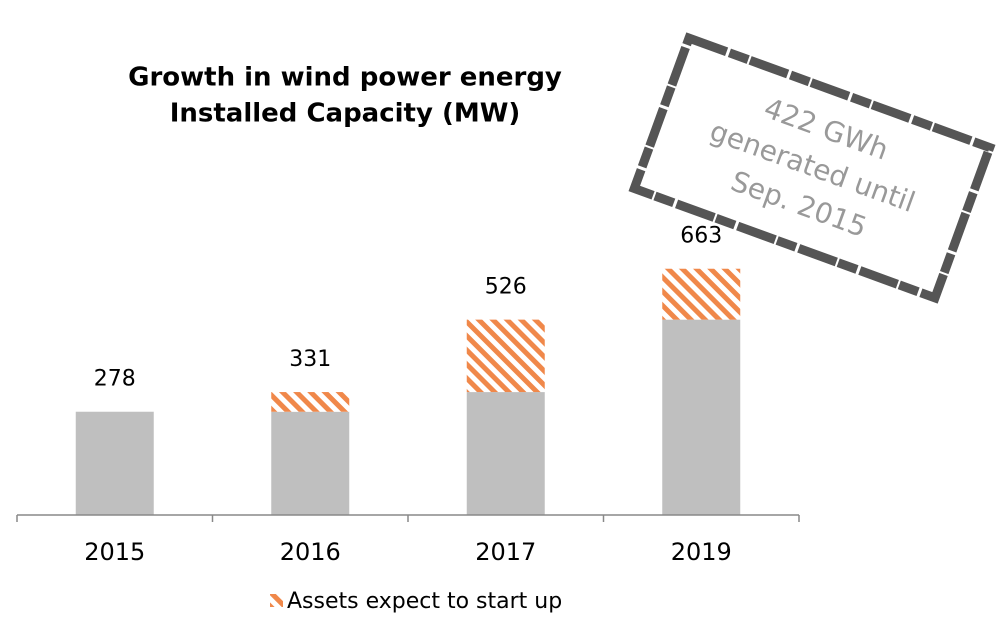  I want to click on chart-title: Growth in wind power energy, so click(345, 78).